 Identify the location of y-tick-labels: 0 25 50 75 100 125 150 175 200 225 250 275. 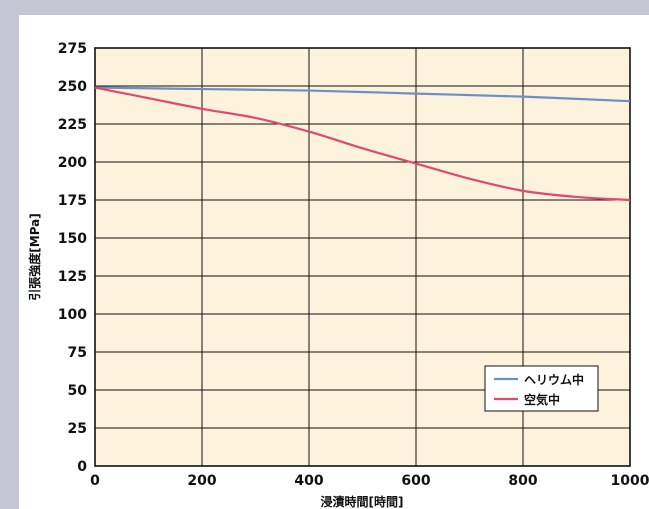
(72, 258).